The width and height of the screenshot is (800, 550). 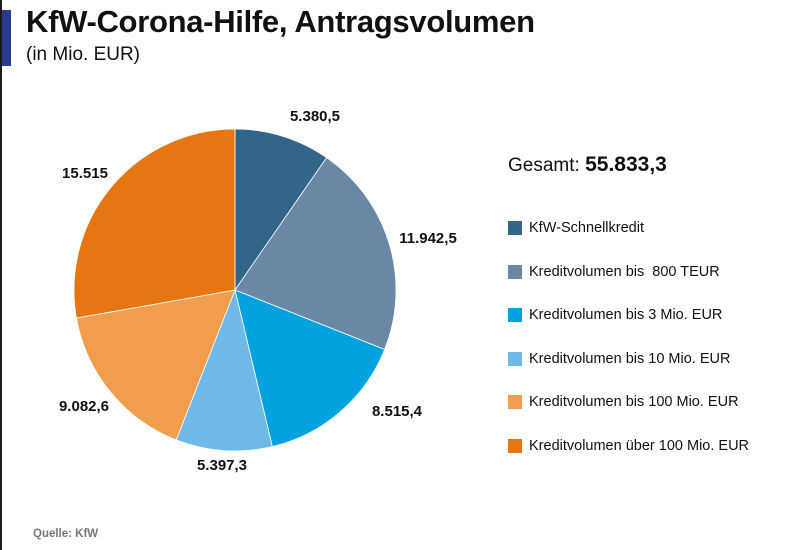 What do you see at coordinates (428, 238) in the screenshot?
I see `slice-value-label: 11.942,5` at bounding box center [428, 238].